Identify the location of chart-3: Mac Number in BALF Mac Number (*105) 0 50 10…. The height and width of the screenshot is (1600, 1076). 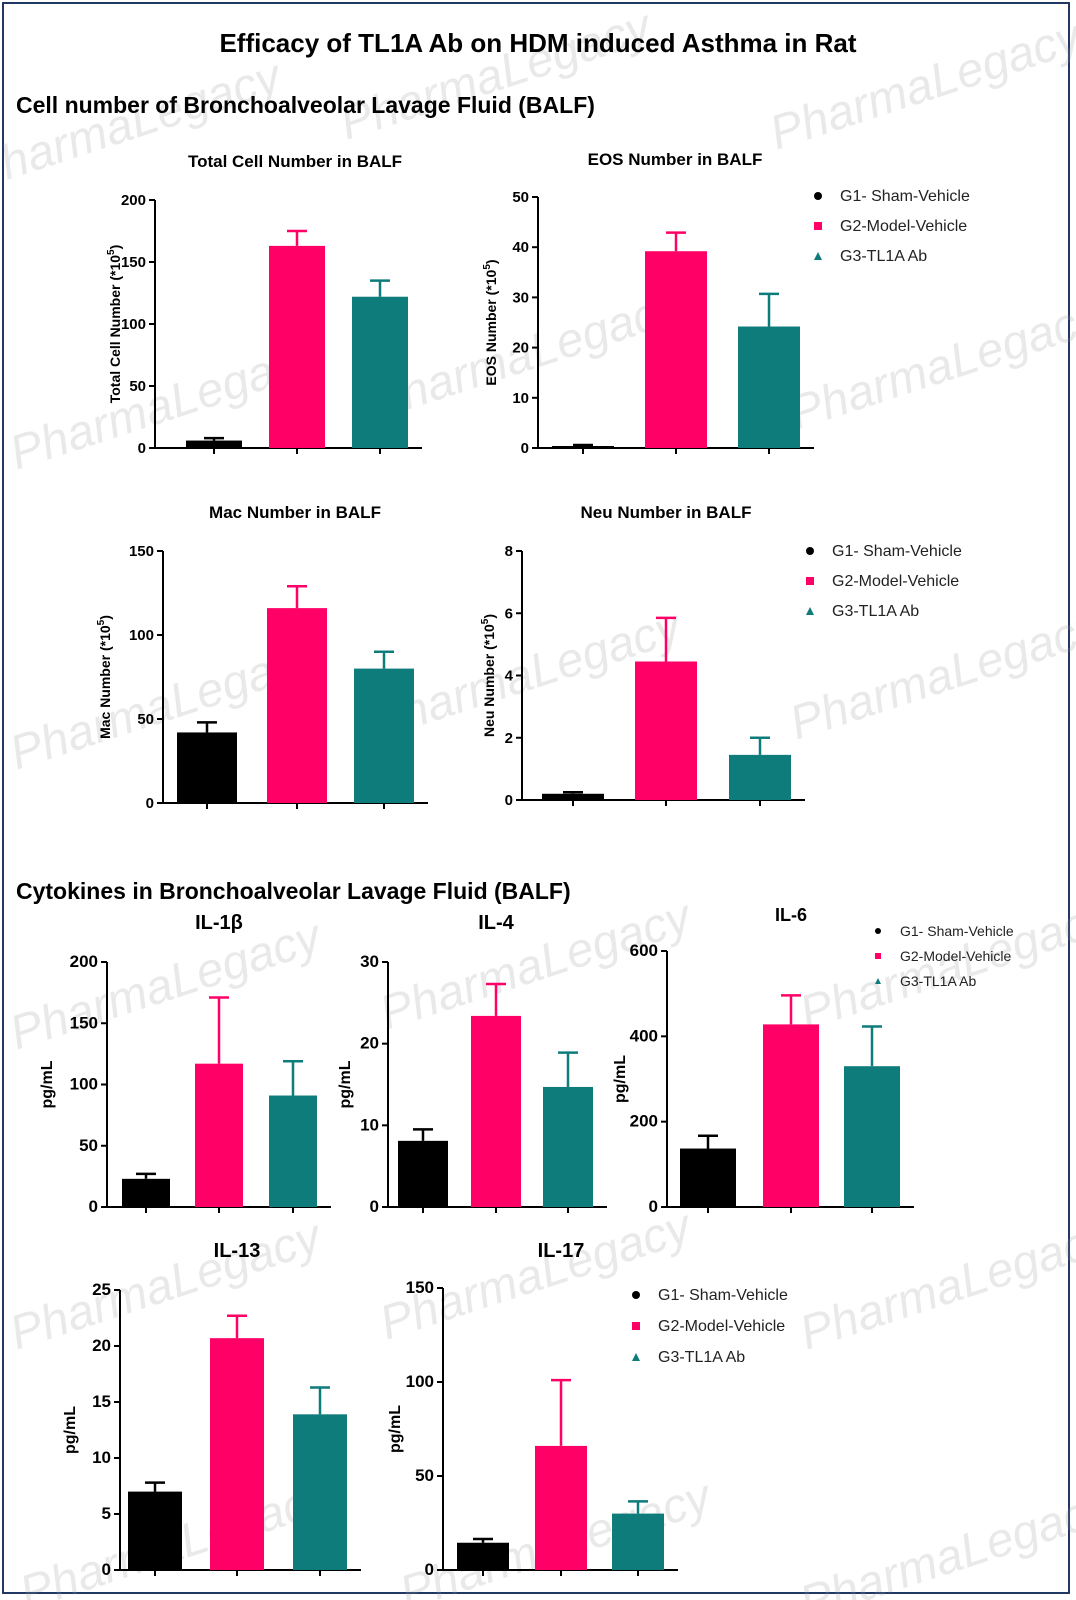
(262, 657).